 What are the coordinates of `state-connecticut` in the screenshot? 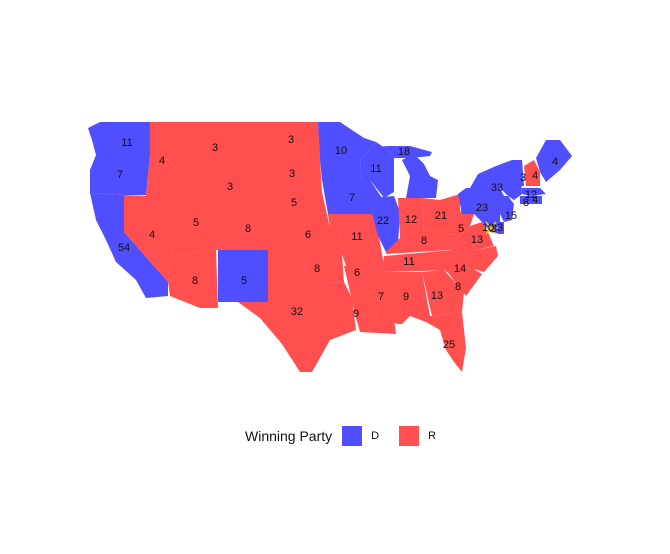 It's located at (527, 200).